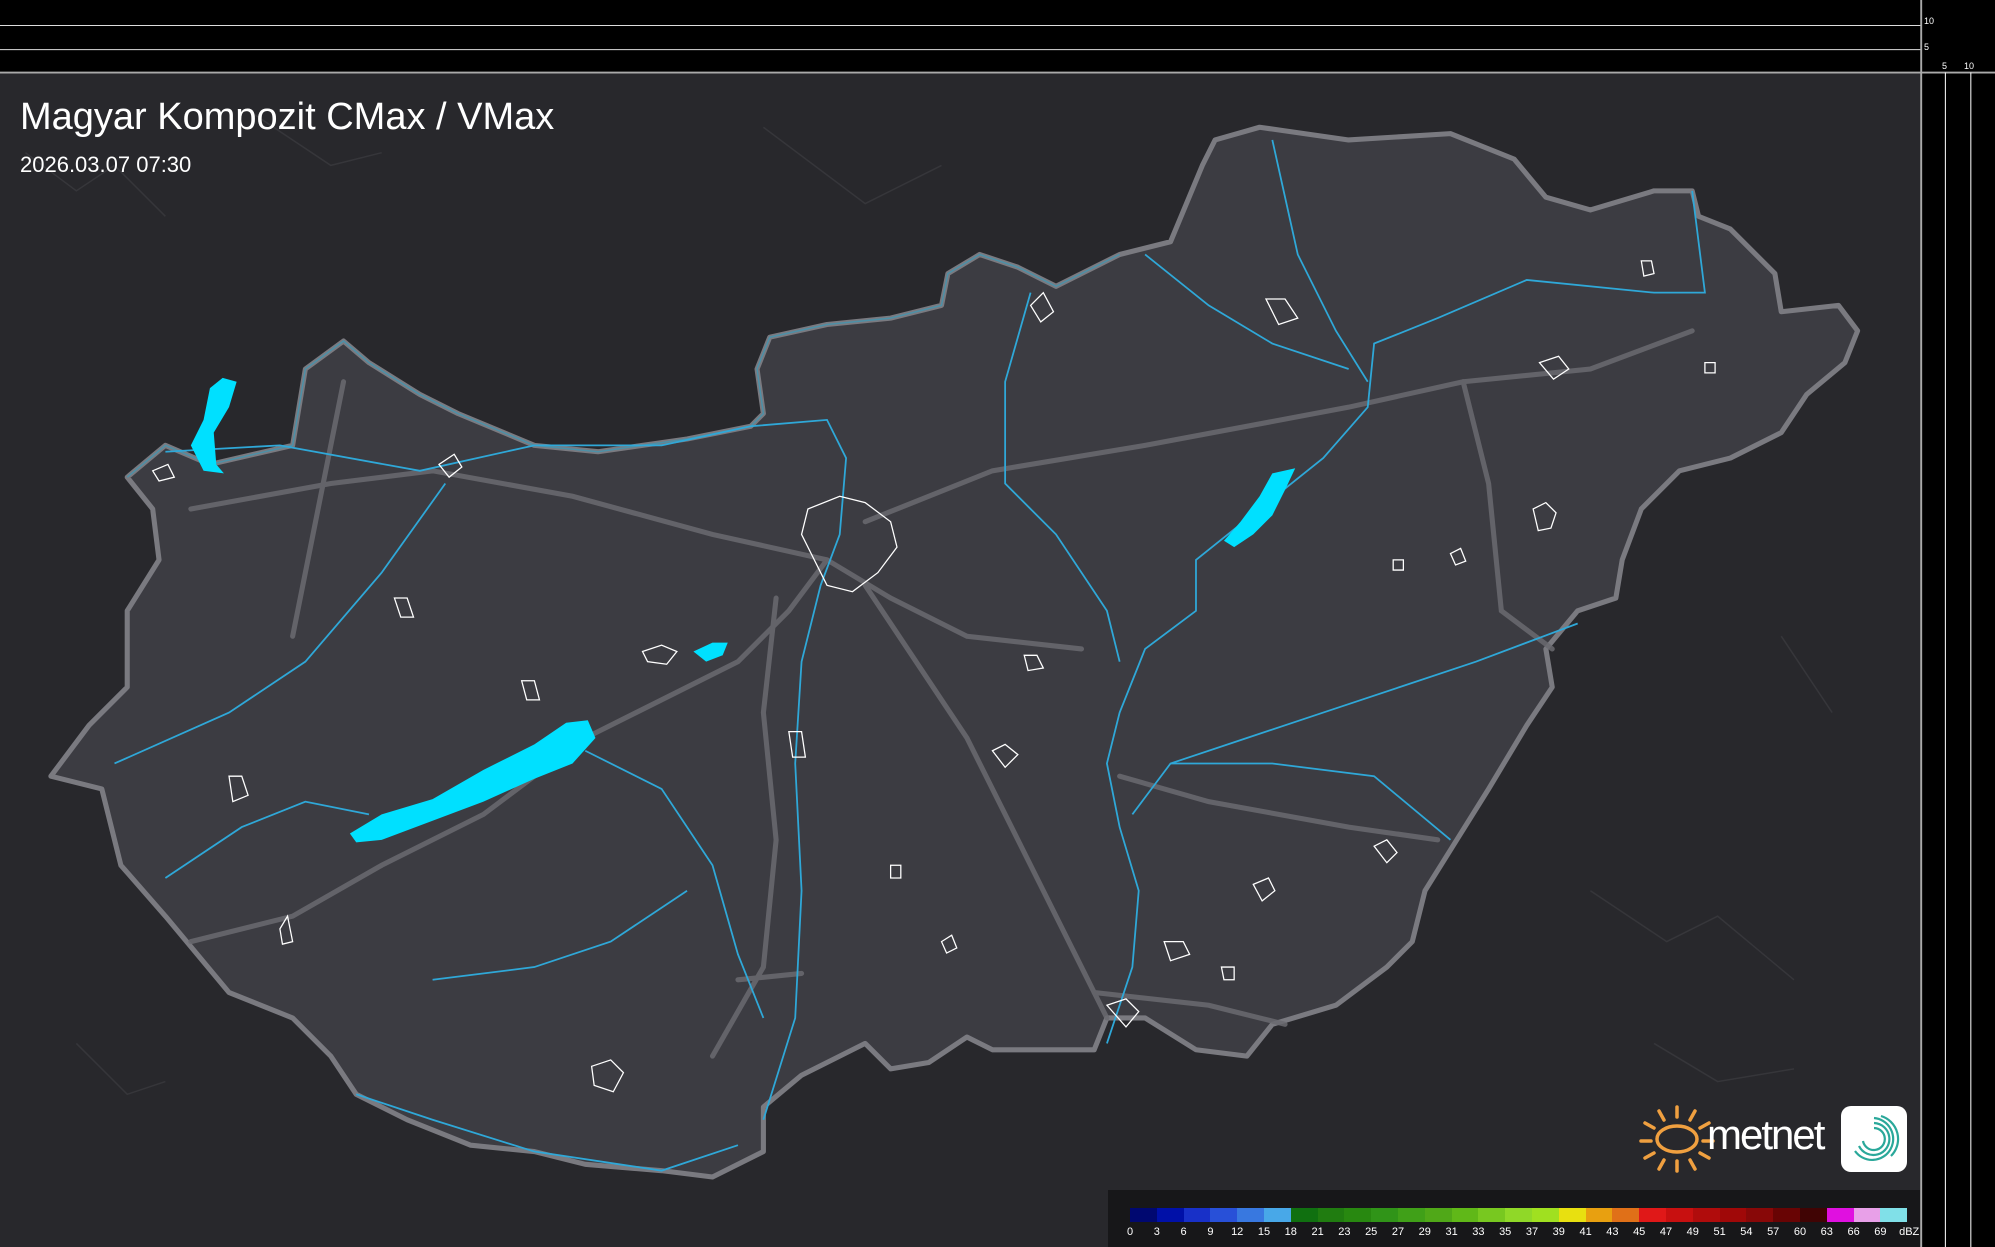 This screenshot has height=1247, width=1995. What do you see at coordinates (1062, 477) in the screenshot?
I see `river-zagyva` at bounding box center [1062, 477].